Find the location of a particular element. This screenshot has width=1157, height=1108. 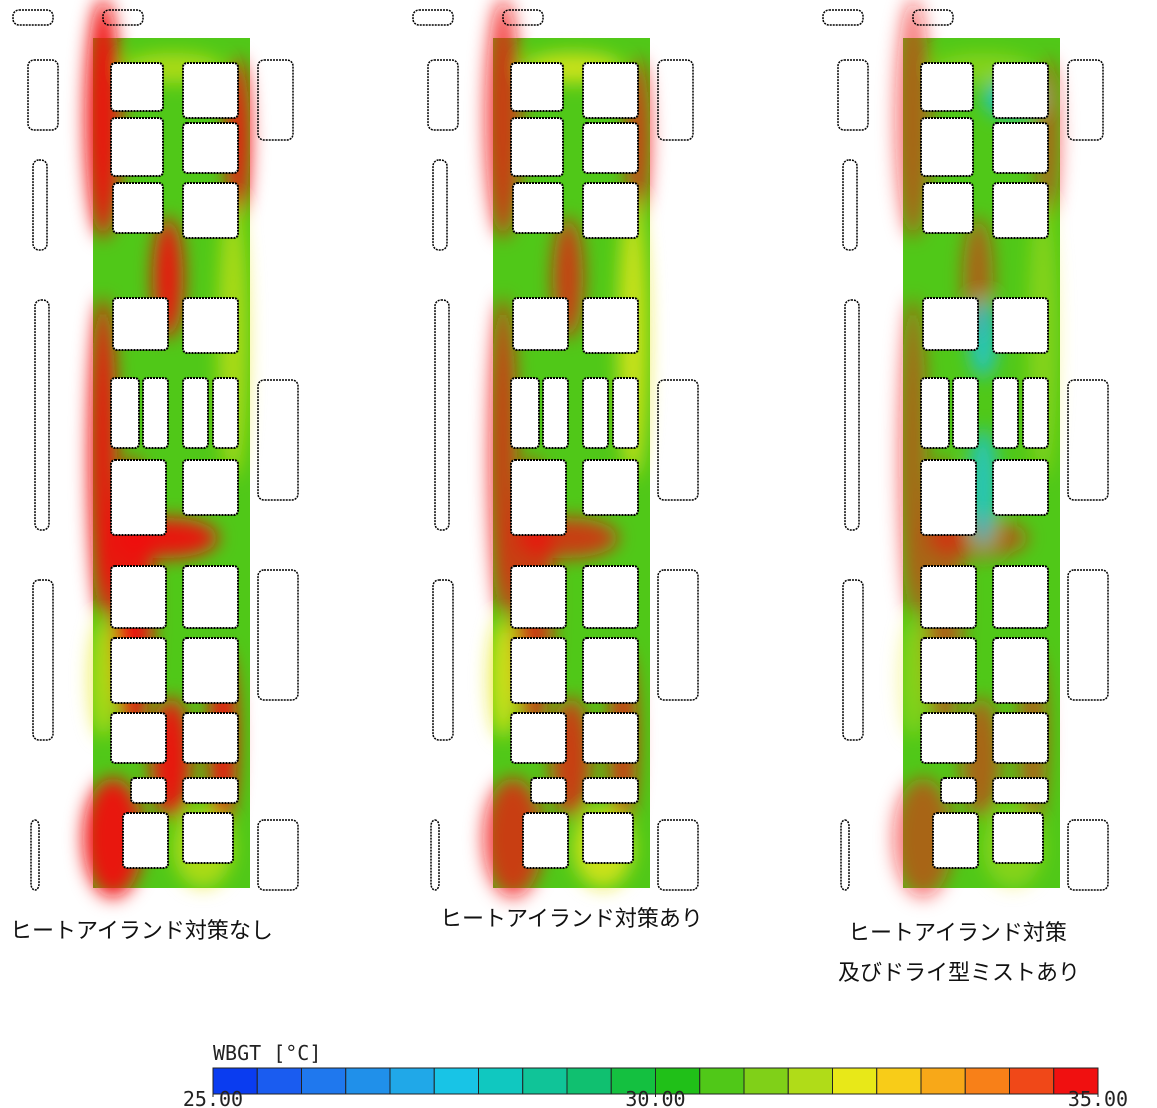

panel-caption: 及びドライ型ミストあり is located at coordinates (959, 973).